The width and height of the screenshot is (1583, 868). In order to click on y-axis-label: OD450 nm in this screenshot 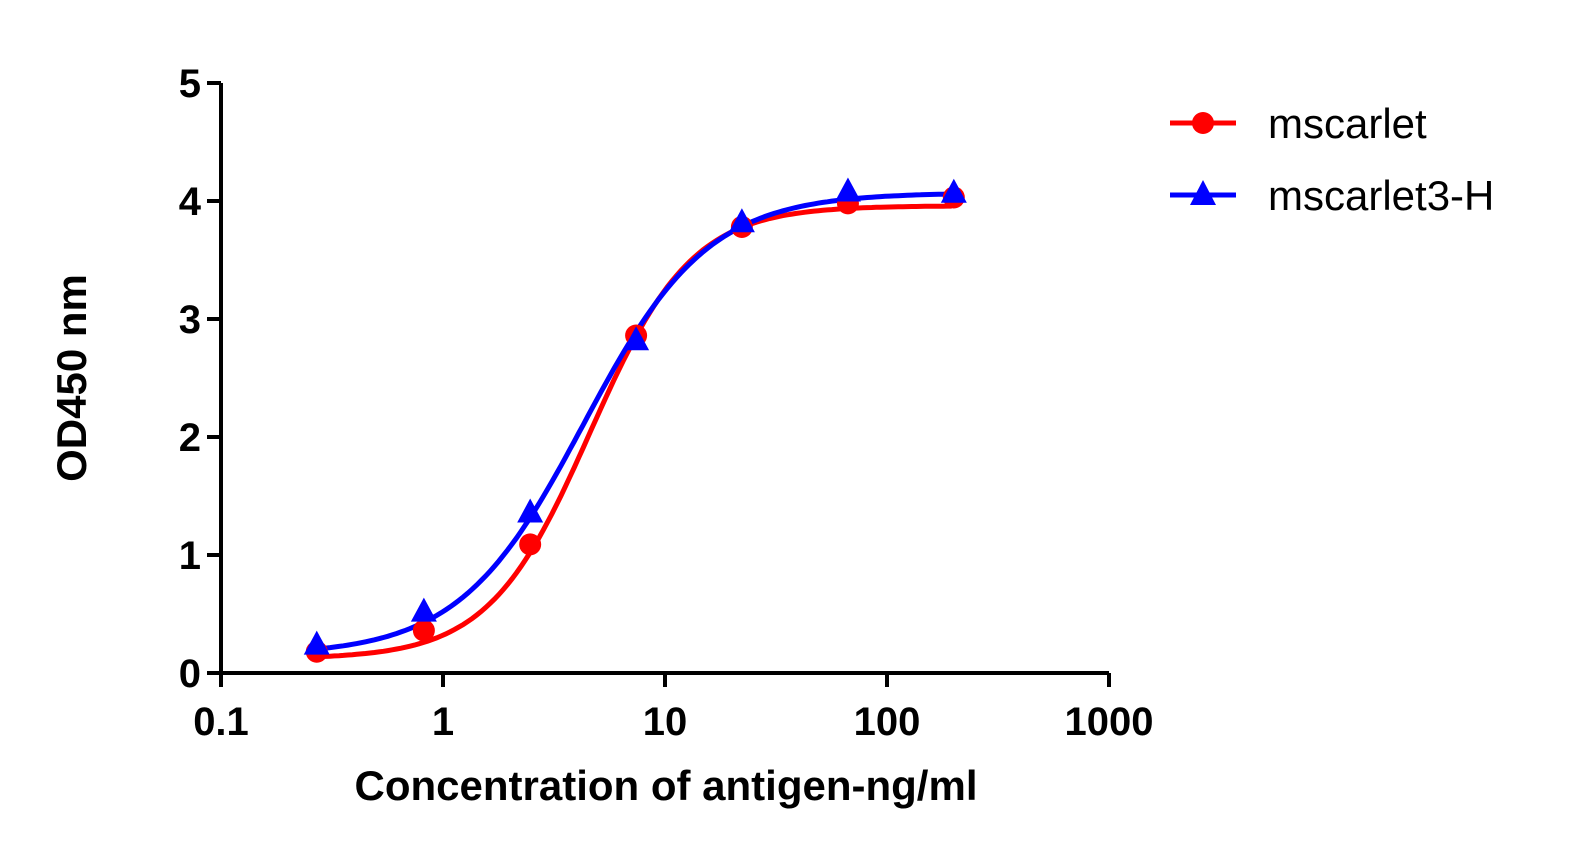, I will do `click(71, 378)`.